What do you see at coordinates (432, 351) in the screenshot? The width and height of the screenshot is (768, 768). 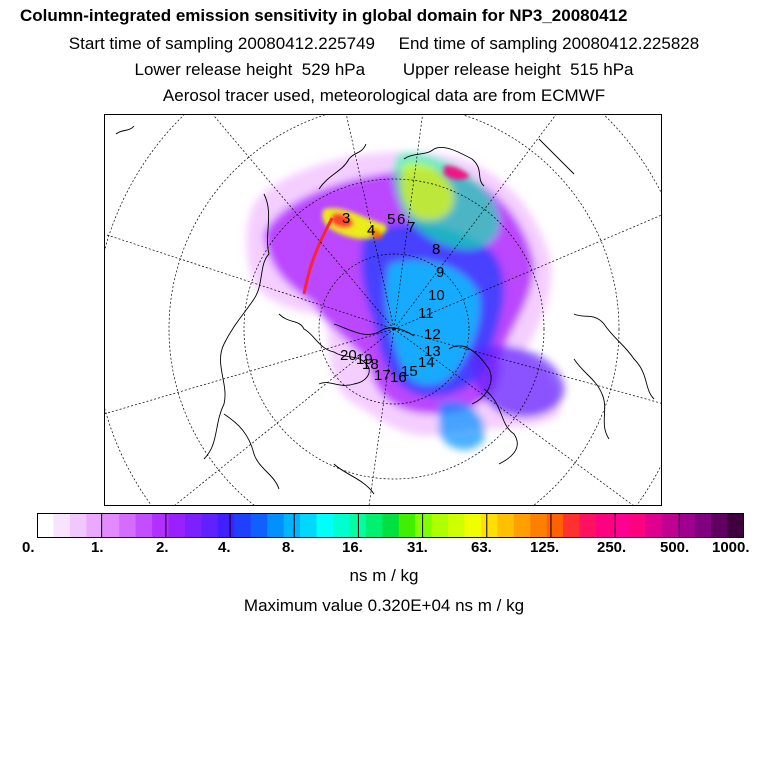 I see `trajectory-label: 13` at bounding box center [432, 351].